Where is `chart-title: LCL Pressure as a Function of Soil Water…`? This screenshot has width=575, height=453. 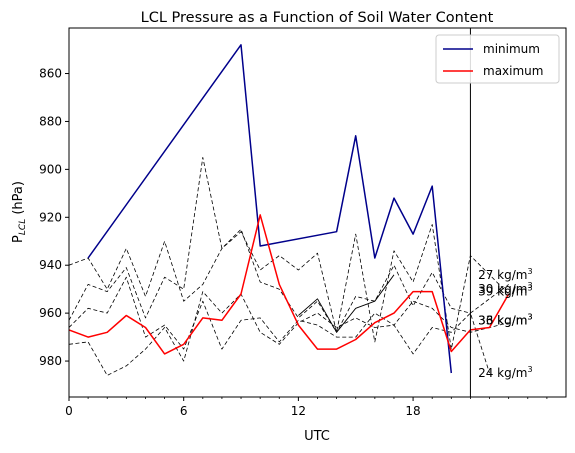
chart-title: LCL Pressure as a Function of Soil Water… is located at coordinates (317, 18).